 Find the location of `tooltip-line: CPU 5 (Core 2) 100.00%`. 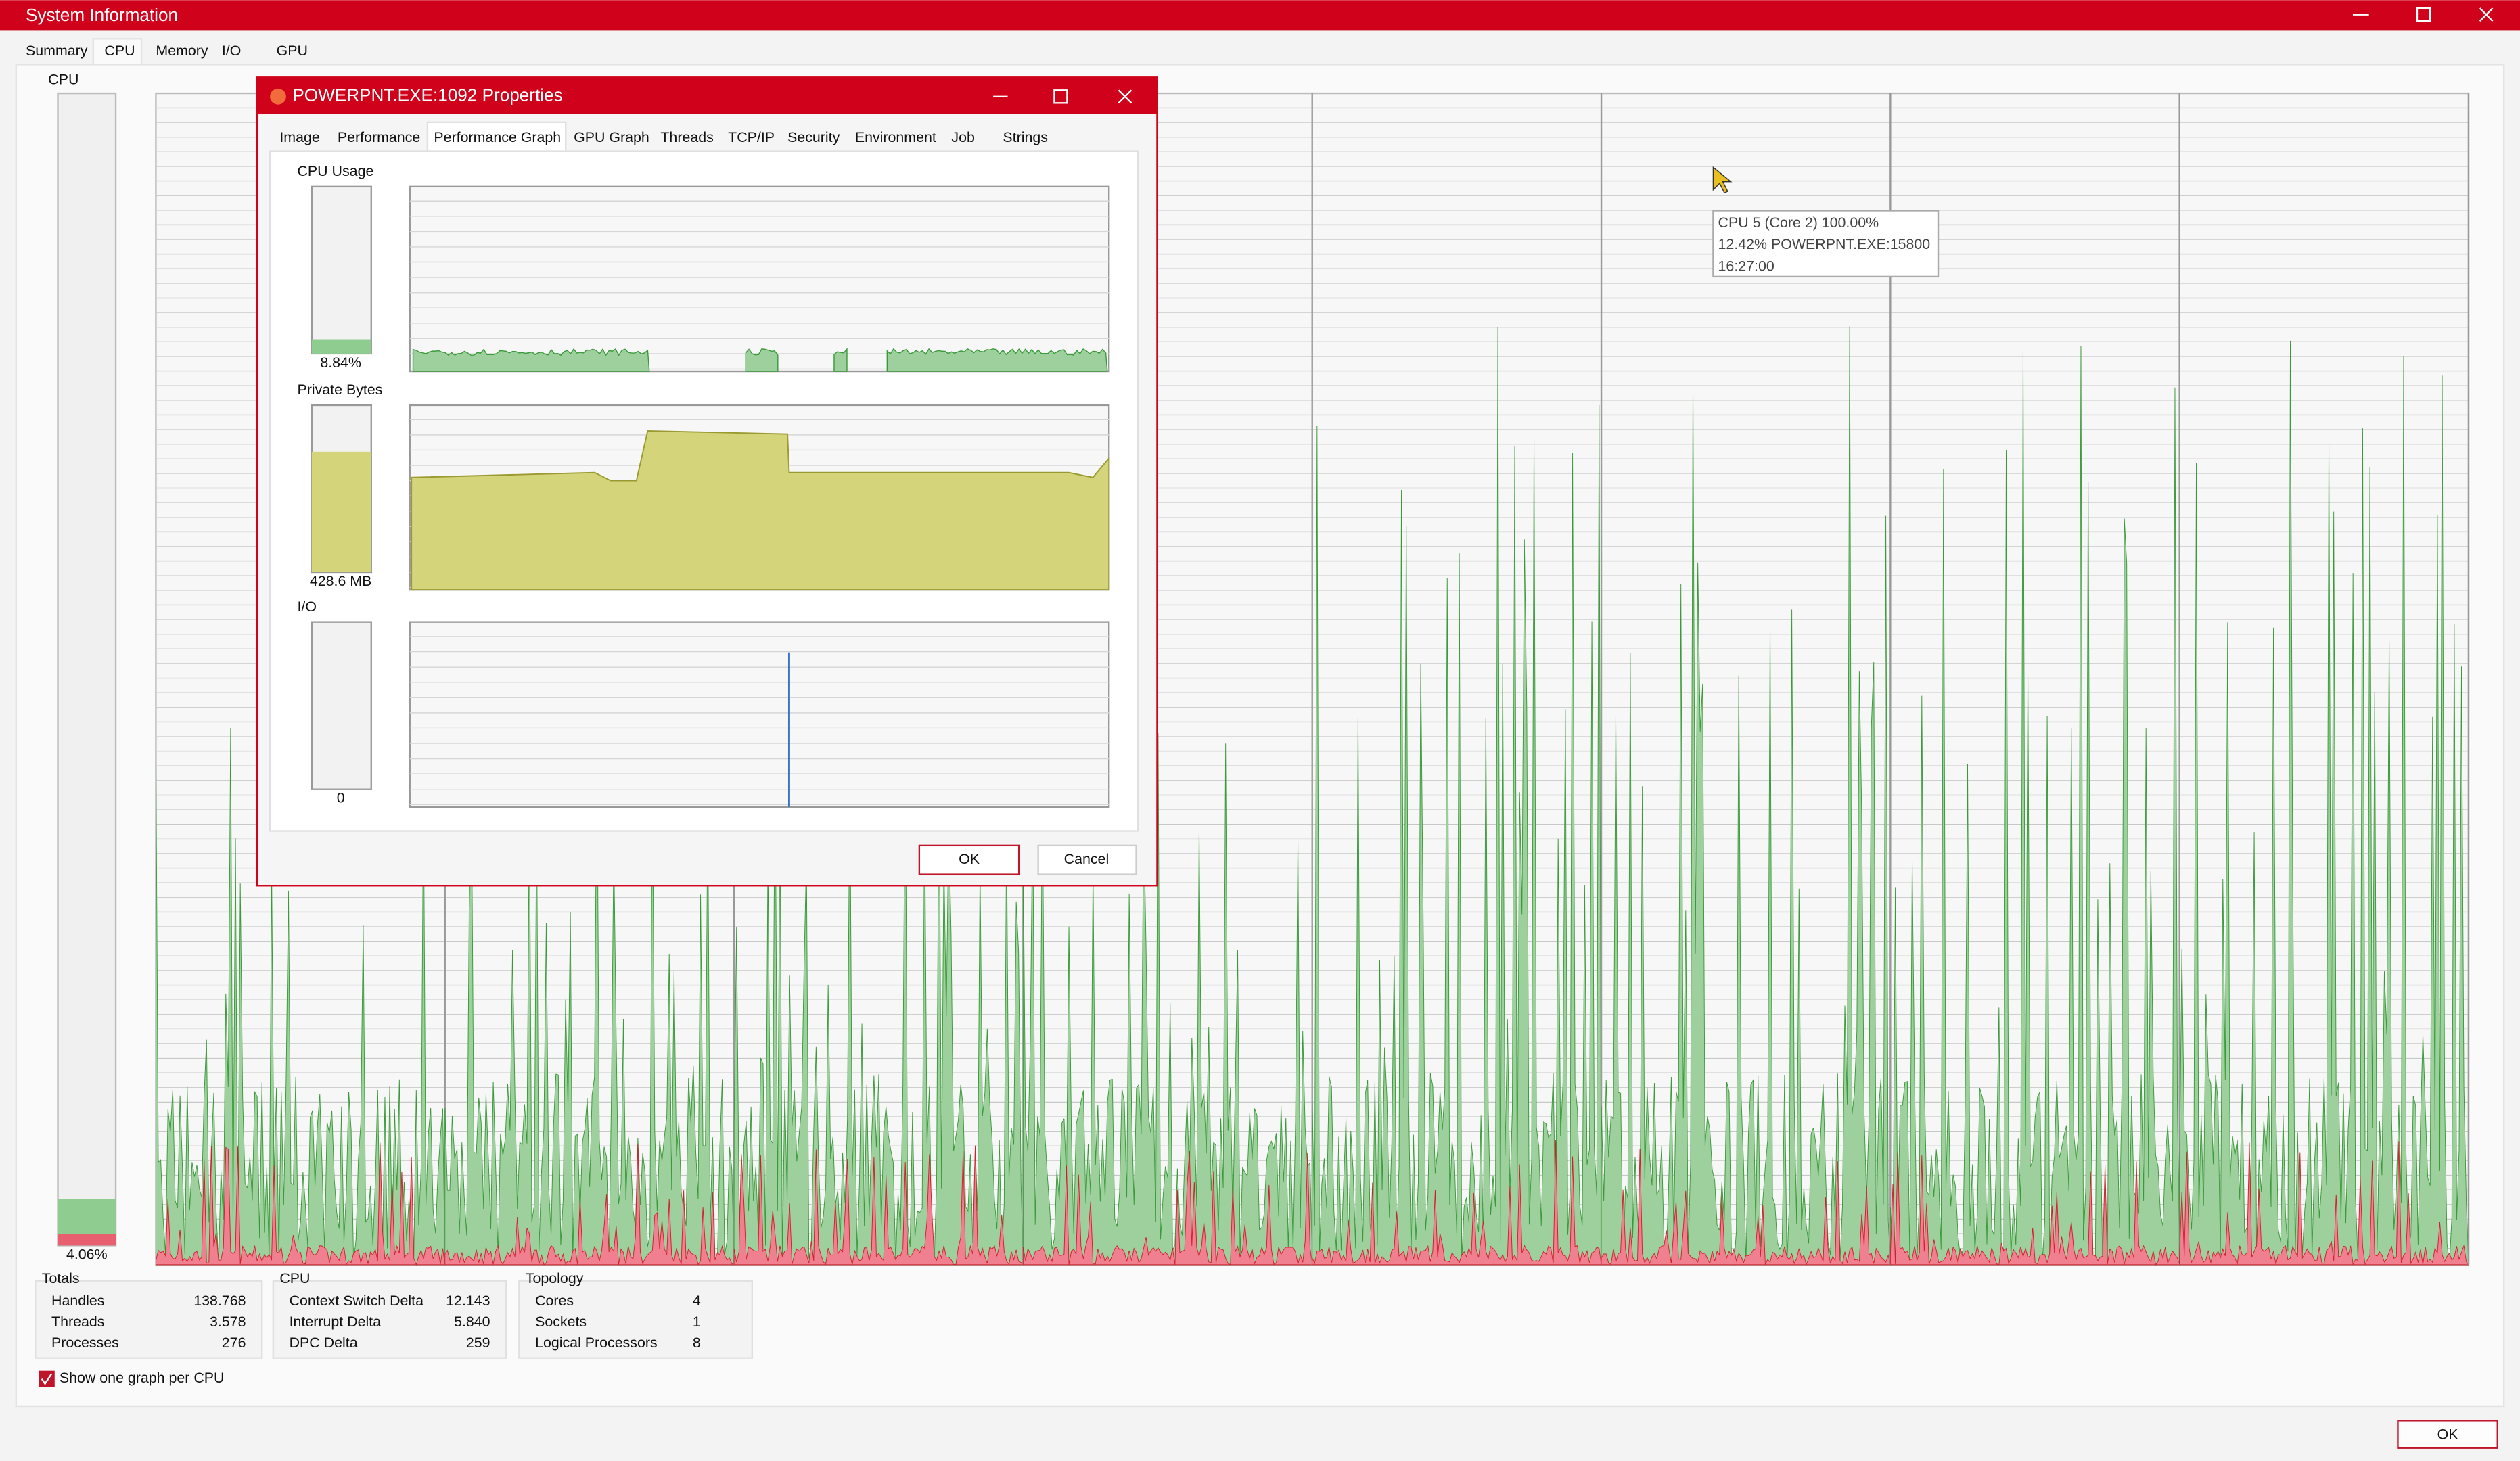

tooltip-line: CPU 5 (Core 2) 100.00% is located at coordinates (1799, 222).